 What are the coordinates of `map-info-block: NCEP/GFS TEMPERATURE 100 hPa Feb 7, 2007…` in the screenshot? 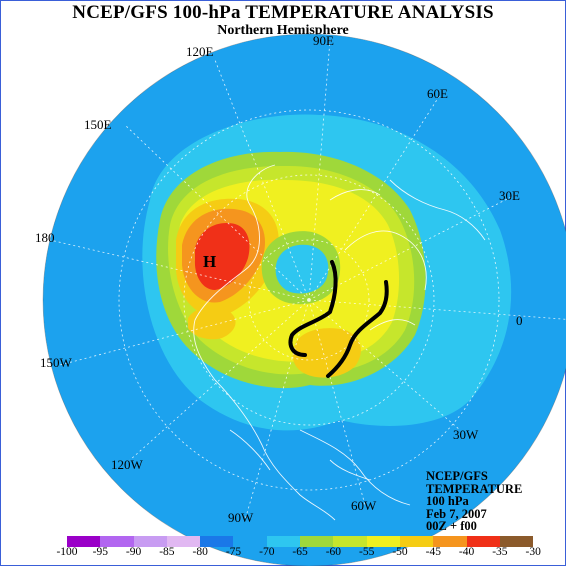 It's located at (474, 501).